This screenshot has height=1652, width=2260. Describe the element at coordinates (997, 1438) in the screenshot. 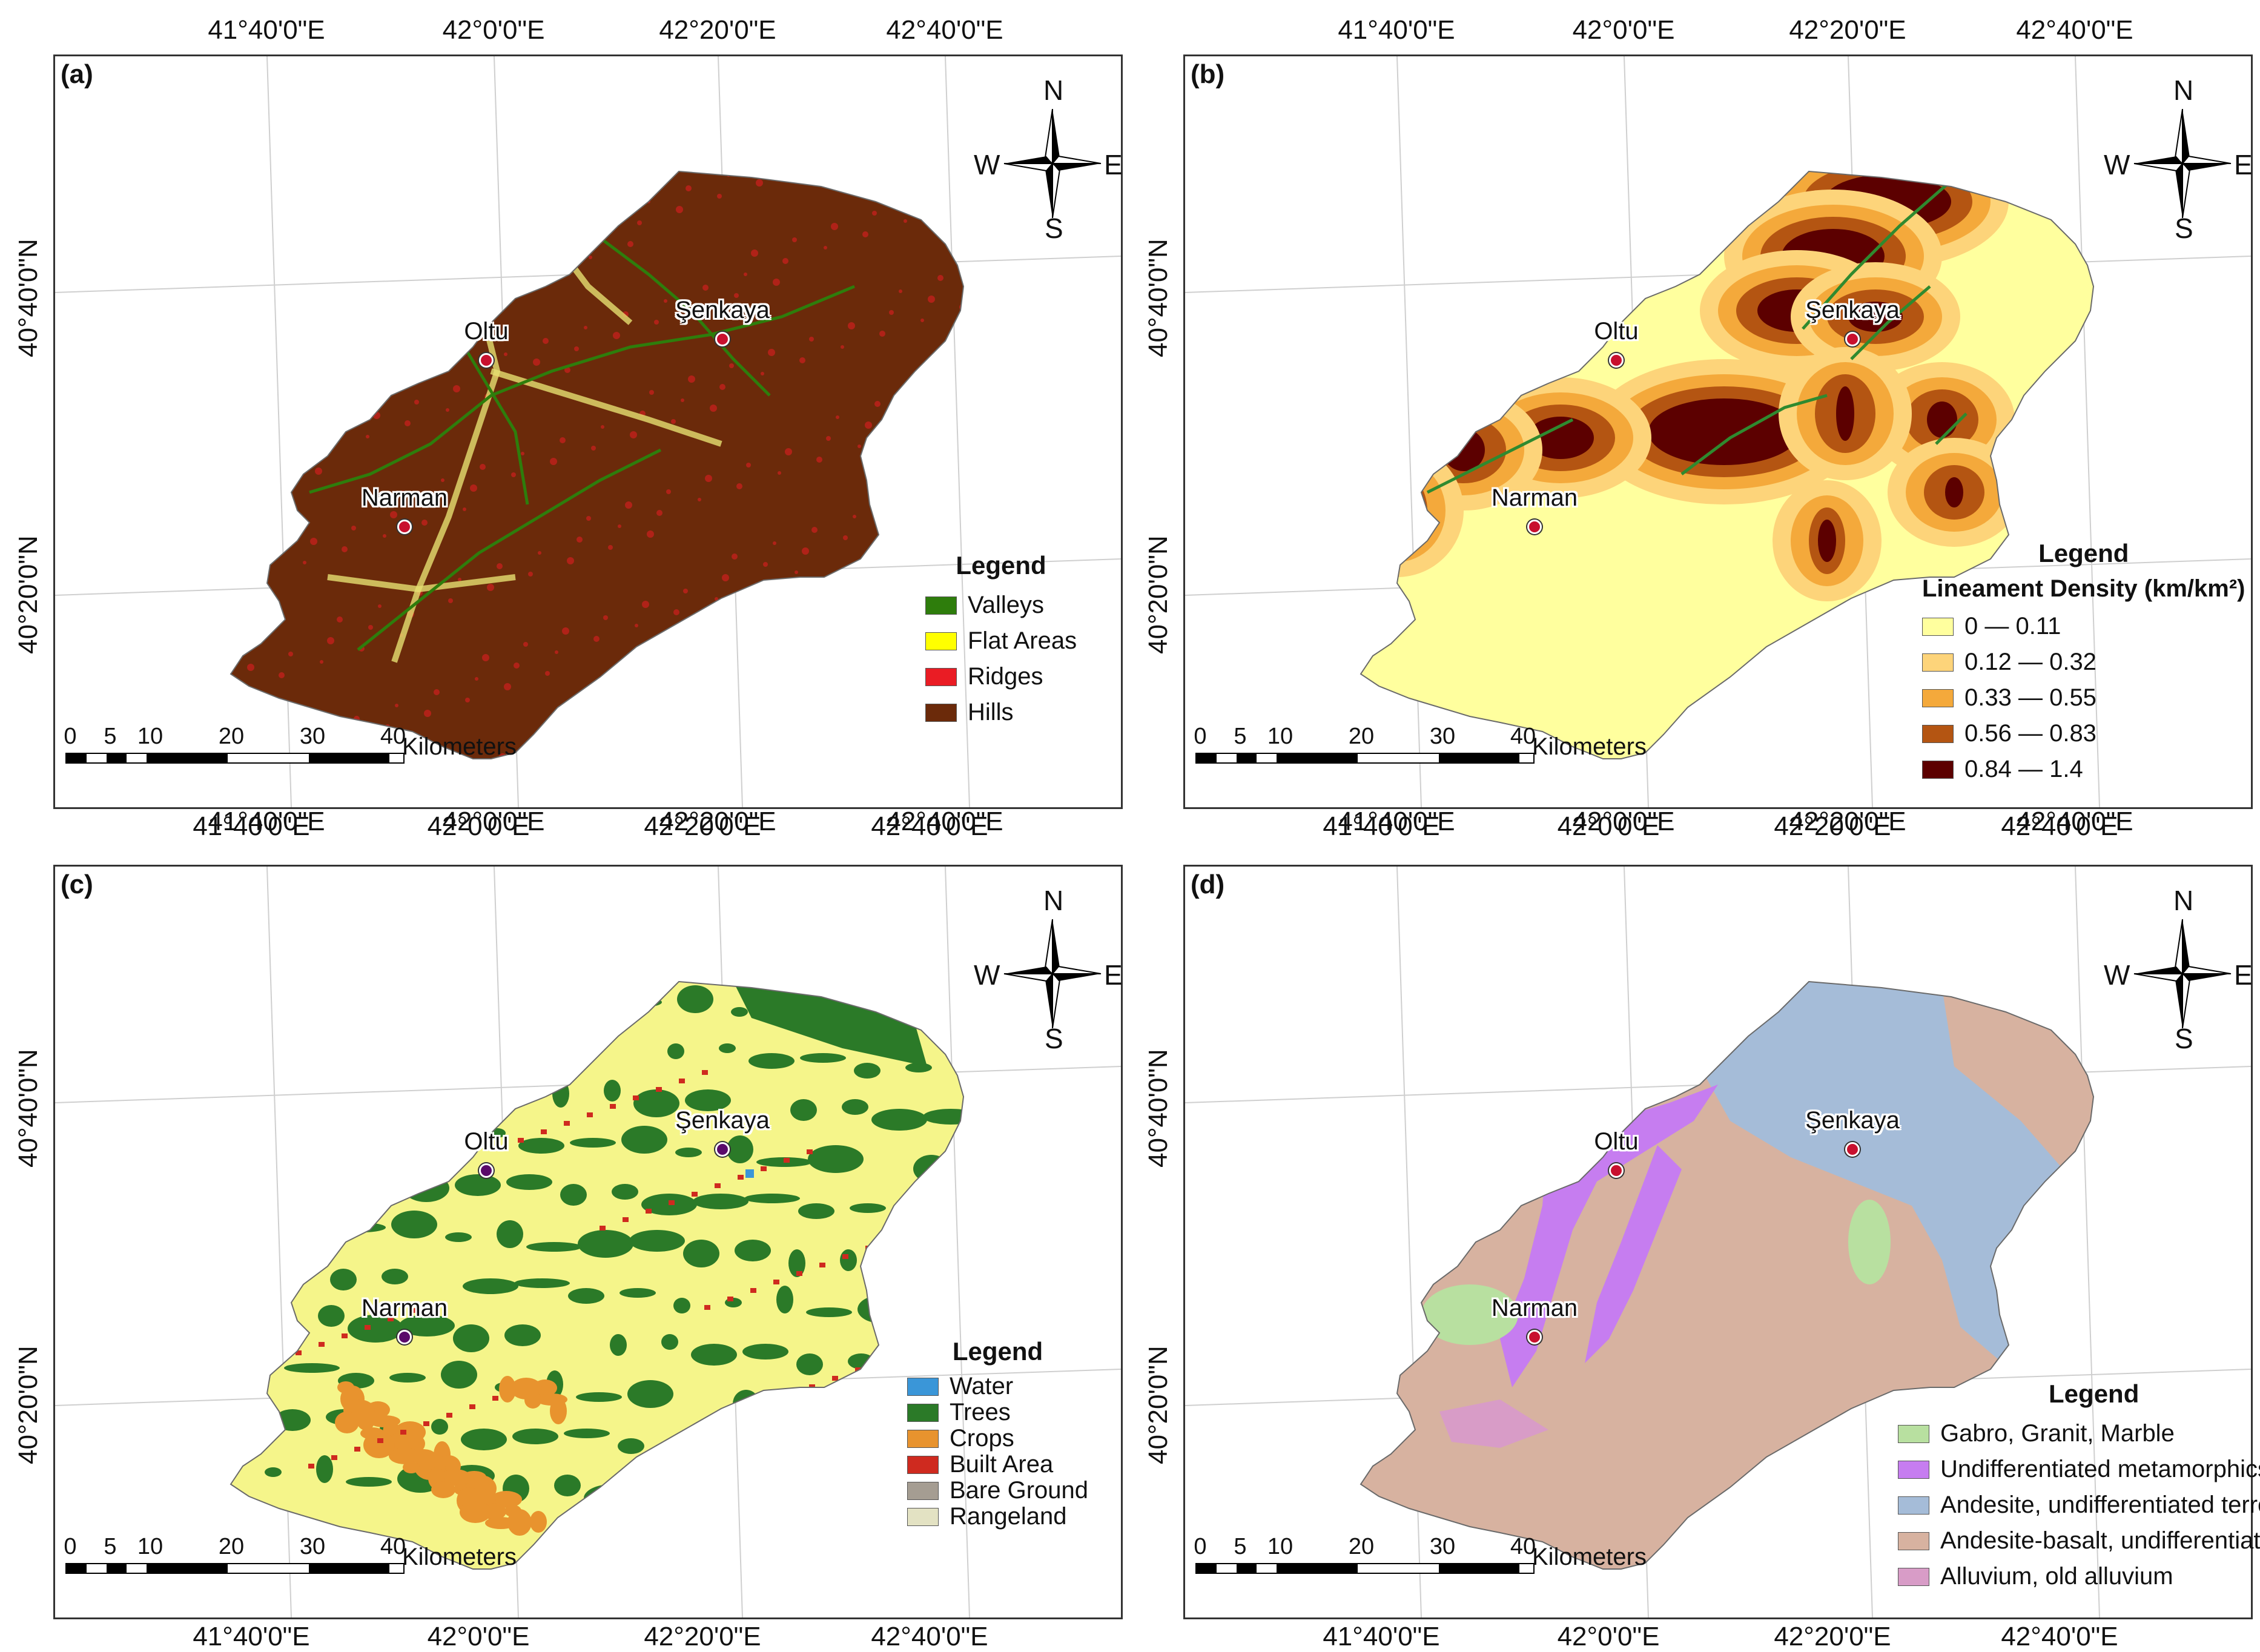

I see `legend-item: Crops` at that location.